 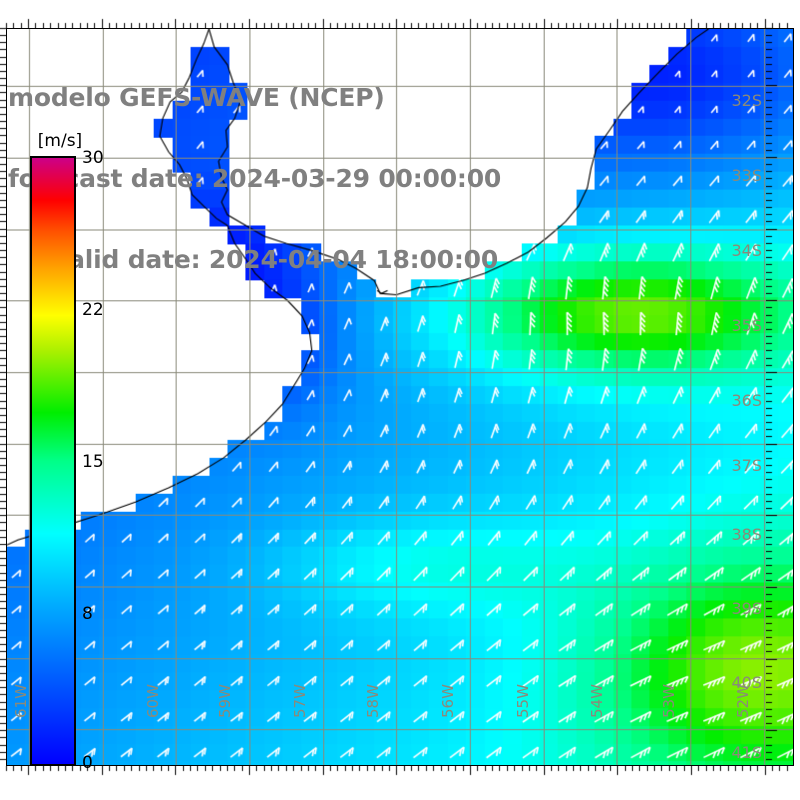 I want to click on longitude-label-61W: 61W, so click(x=21, y=701).